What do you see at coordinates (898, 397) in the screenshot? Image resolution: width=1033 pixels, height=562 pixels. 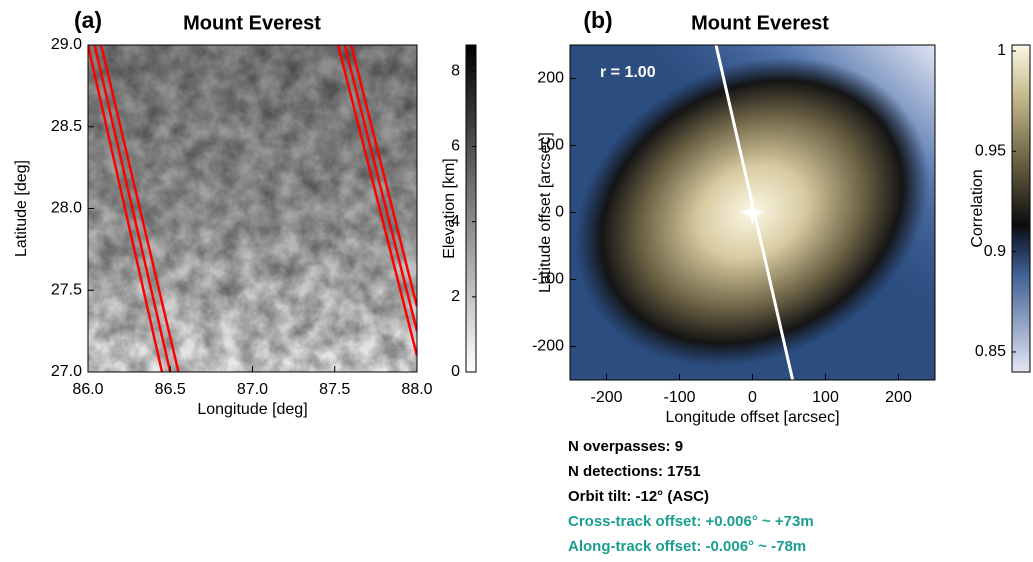 I see `x-tick-label: 200` at bounding box center [898, 397].